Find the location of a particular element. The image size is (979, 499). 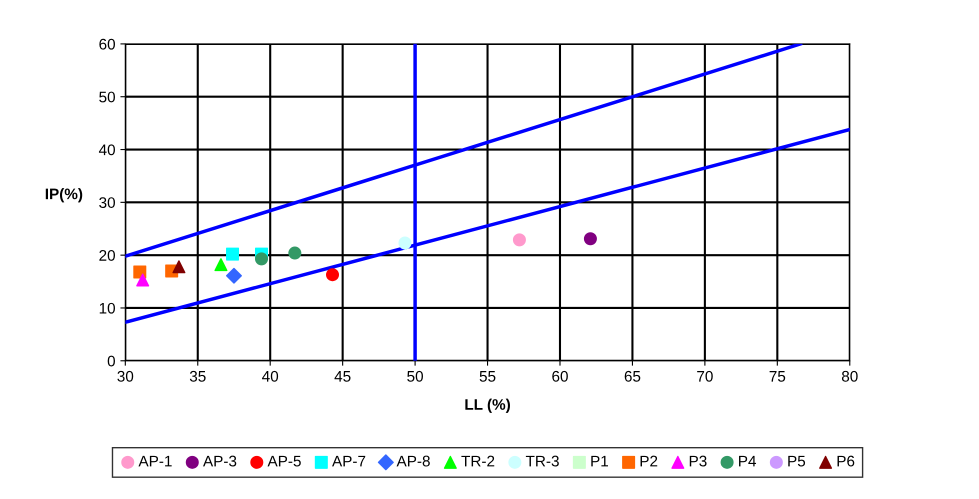

legend-label: AP-7 is located at coordinates (349, 461).